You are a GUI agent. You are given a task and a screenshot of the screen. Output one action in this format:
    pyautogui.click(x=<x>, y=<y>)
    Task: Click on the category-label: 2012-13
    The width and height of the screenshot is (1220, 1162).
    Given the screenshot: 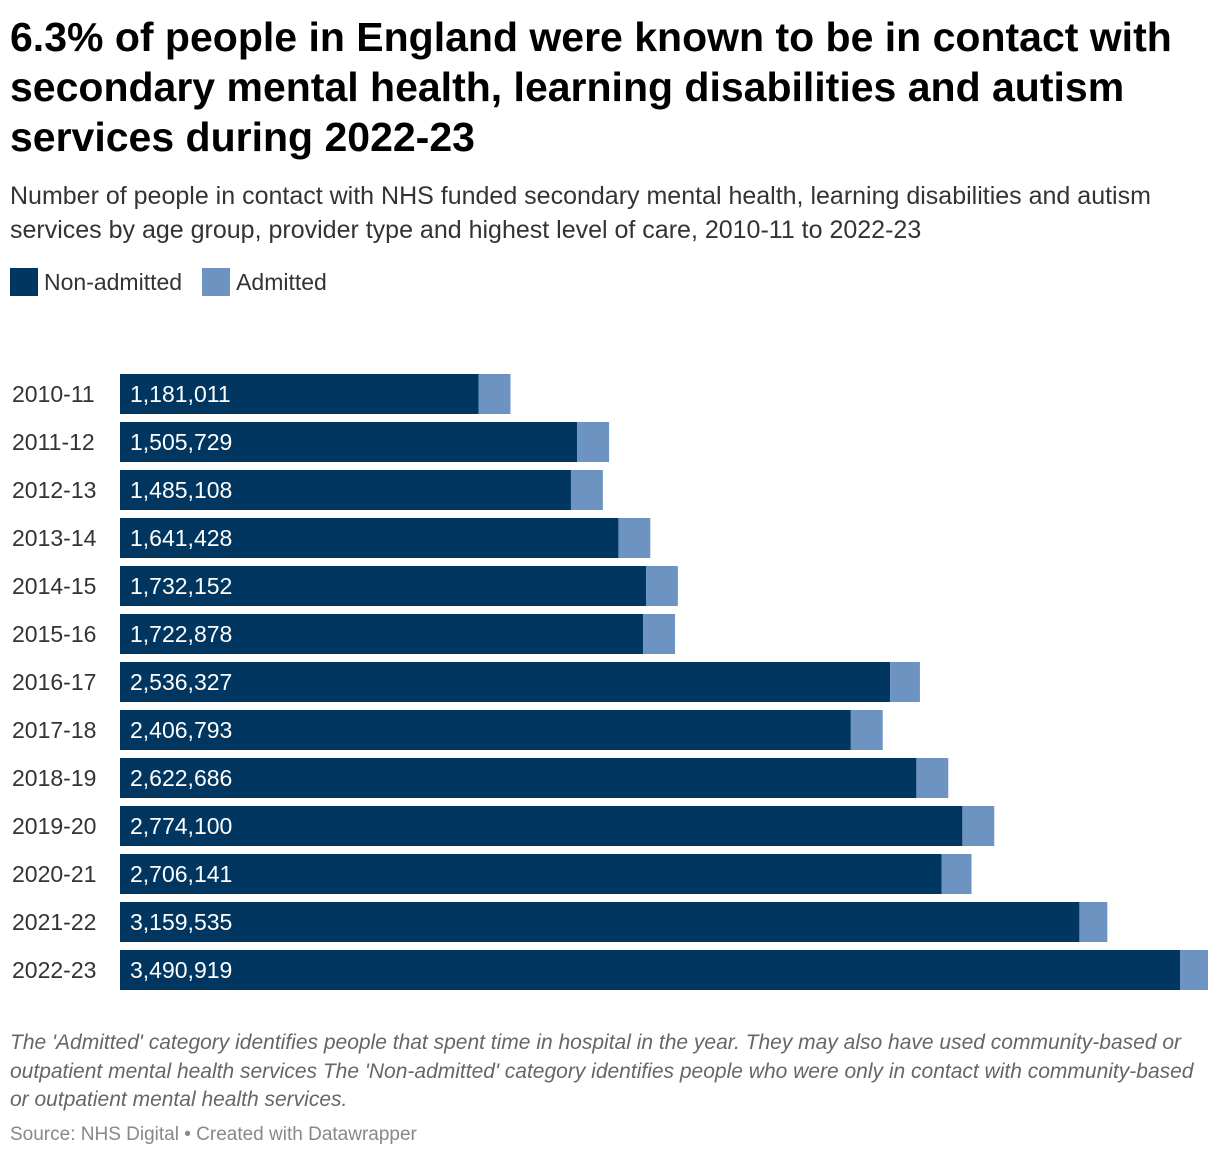 What is the action you would take?
    pyautogui.click(x=54, y=490)
    